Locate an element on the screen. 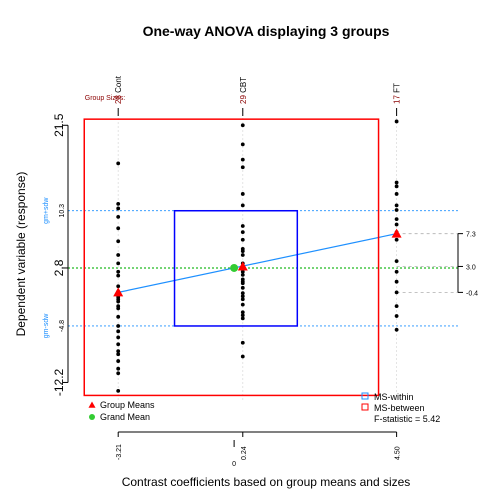  x-tick-label: 0.24 is located at coordinates (244, 453).